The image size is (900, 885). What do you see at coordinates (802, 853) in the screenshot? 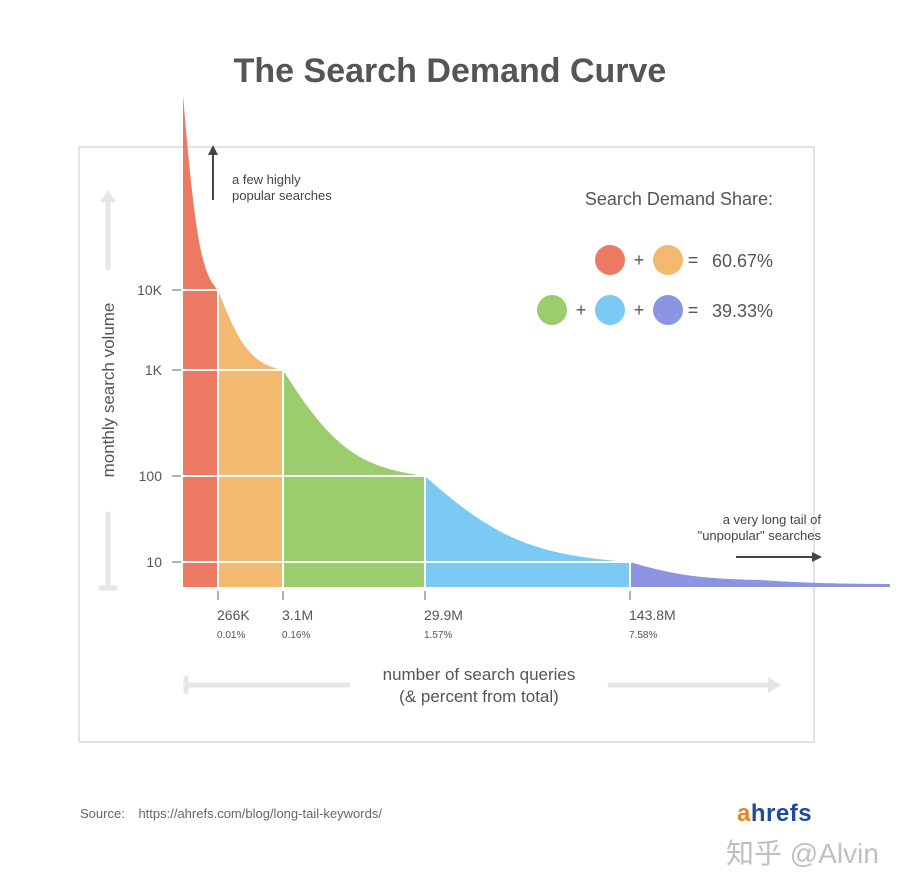
I see `watermark: 知乎 @Alvin` at bounding box center [802, 853].